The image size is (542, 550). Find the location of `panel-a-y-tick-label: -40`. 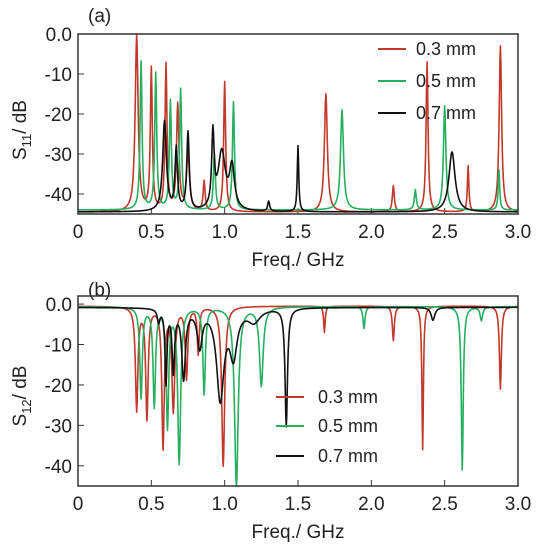

panel-a-y-tick-label: -40 is located at coordinates (58, 195).